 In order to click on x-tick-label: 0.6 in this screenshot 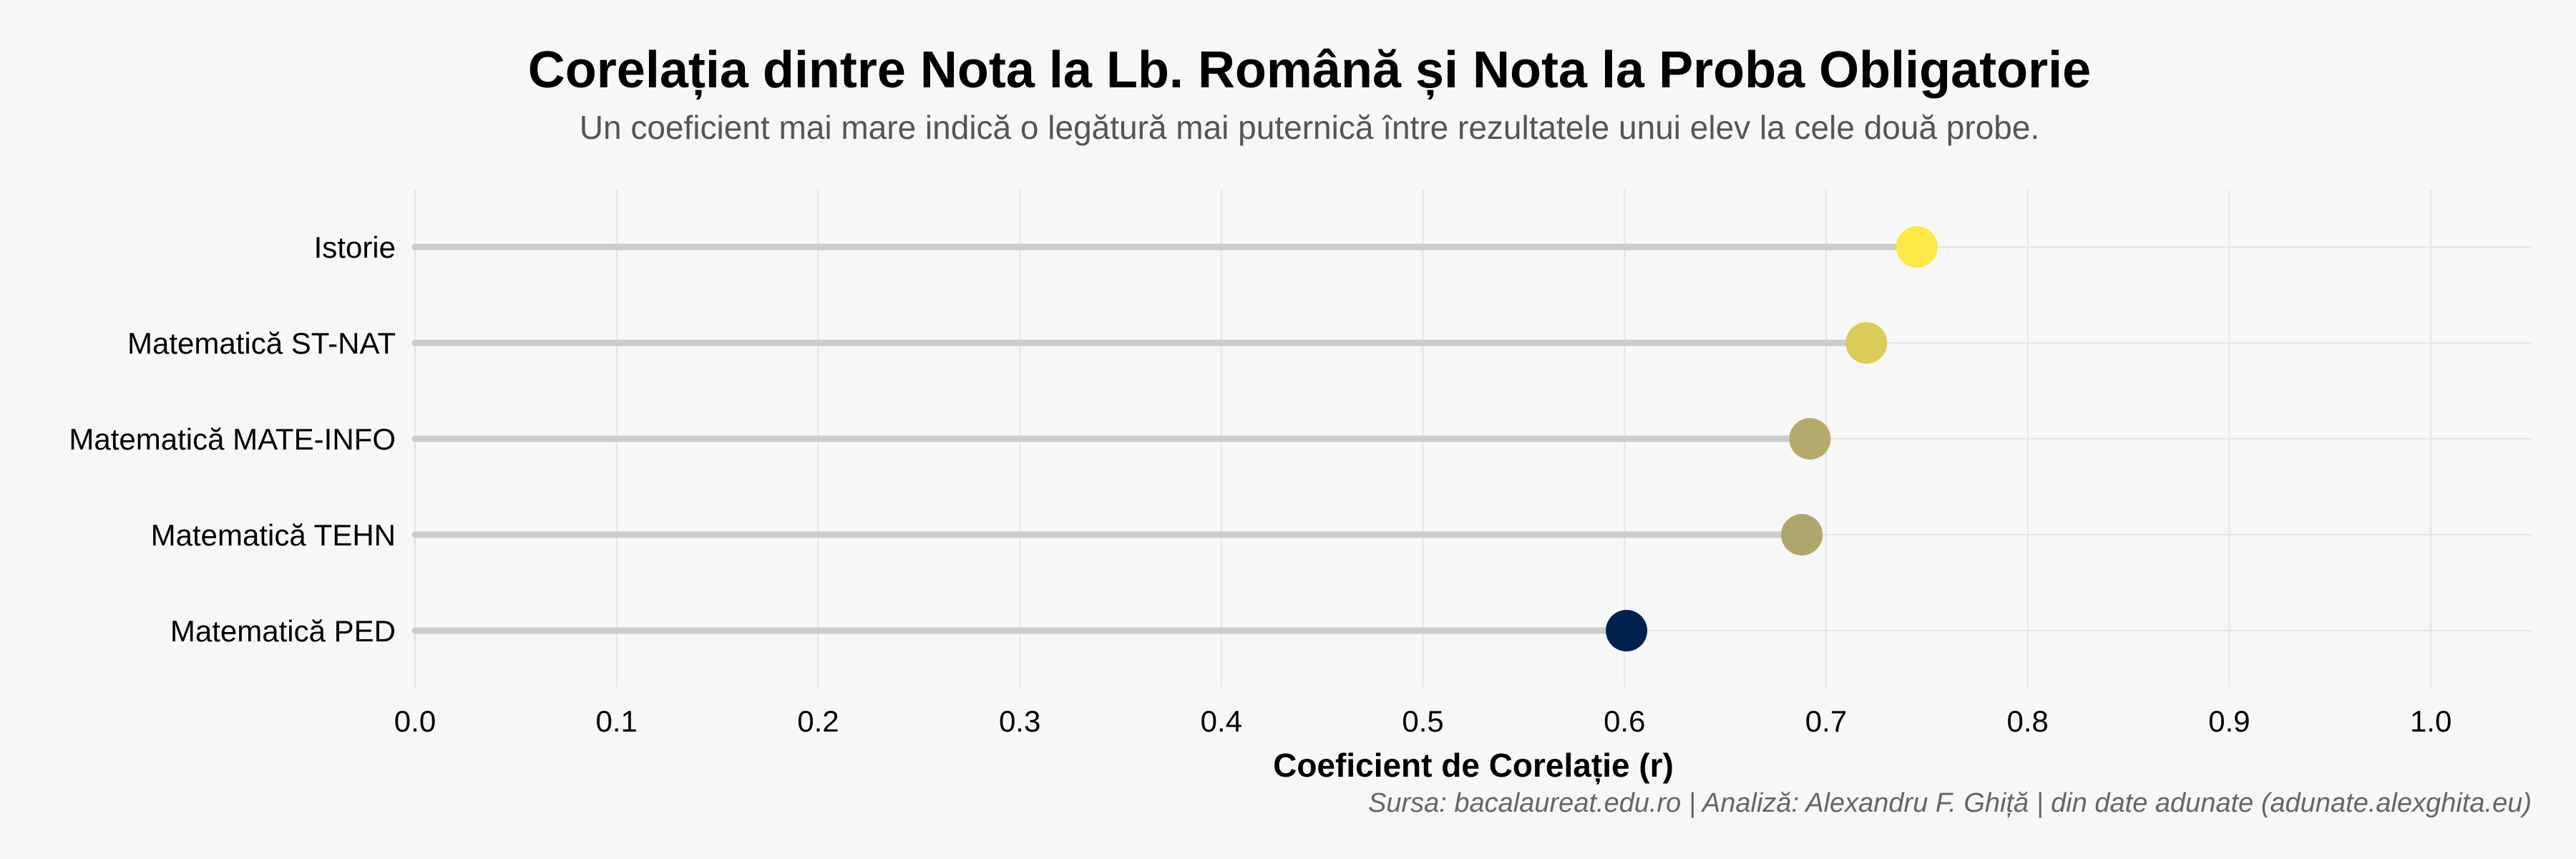, I will do `click(1624, 721)`.